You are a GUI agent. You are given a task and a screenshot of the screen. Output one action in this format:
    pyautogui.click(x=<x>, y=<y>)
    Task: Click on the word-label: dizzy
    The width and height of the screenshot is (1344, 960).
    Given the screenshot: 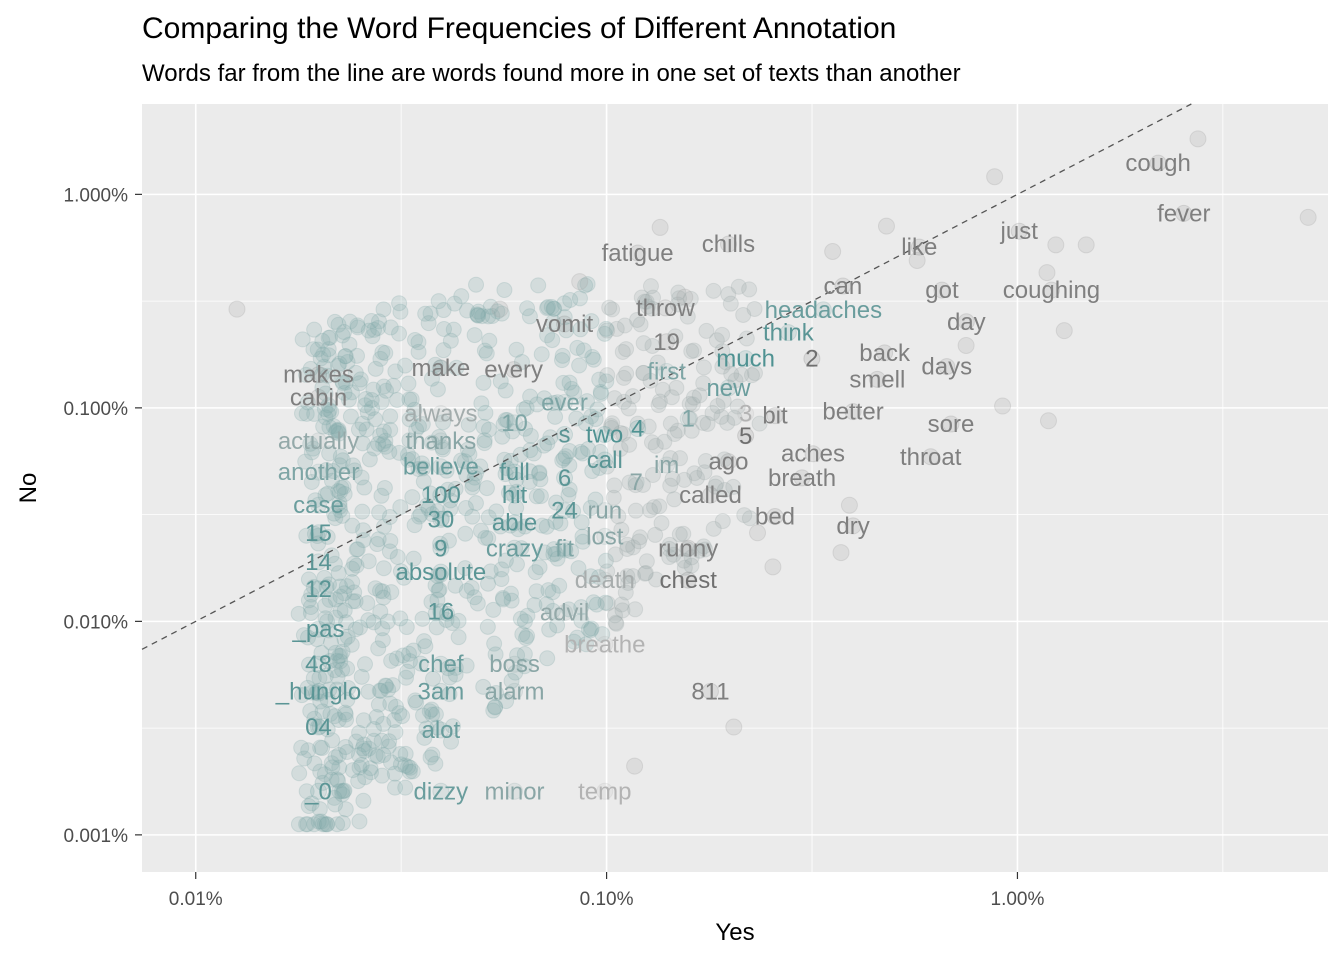 What is the action you would take?
    pyautogui.click(x=441, y=791)
    